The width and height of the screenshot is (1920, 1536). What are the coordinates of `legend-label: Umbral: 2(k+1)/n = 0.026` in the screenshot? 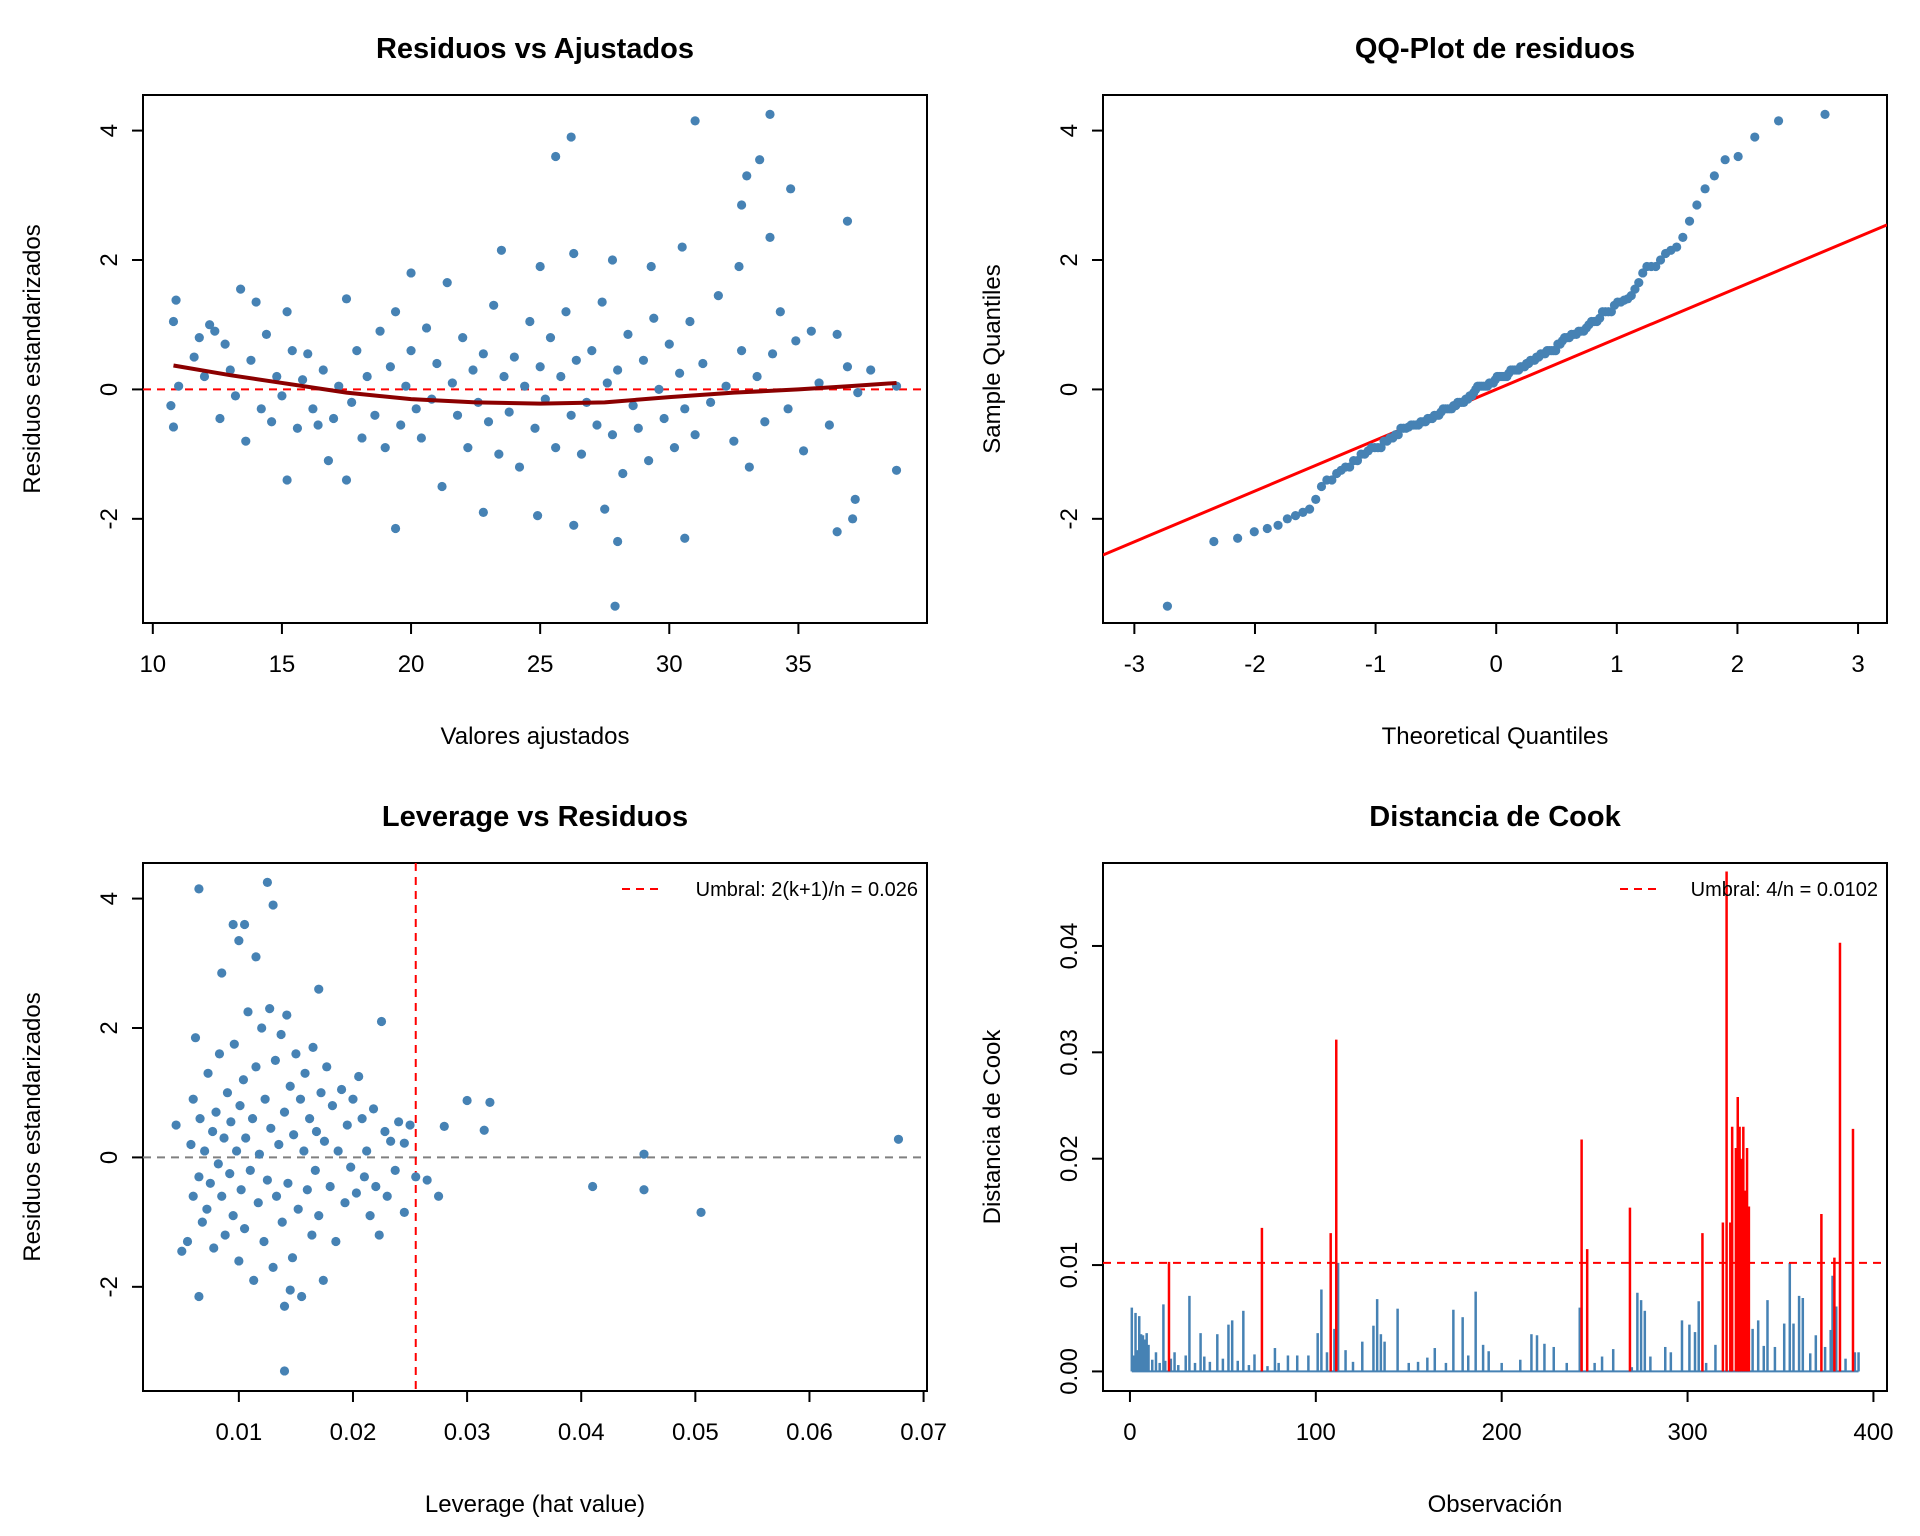 It's located at (807, 890).